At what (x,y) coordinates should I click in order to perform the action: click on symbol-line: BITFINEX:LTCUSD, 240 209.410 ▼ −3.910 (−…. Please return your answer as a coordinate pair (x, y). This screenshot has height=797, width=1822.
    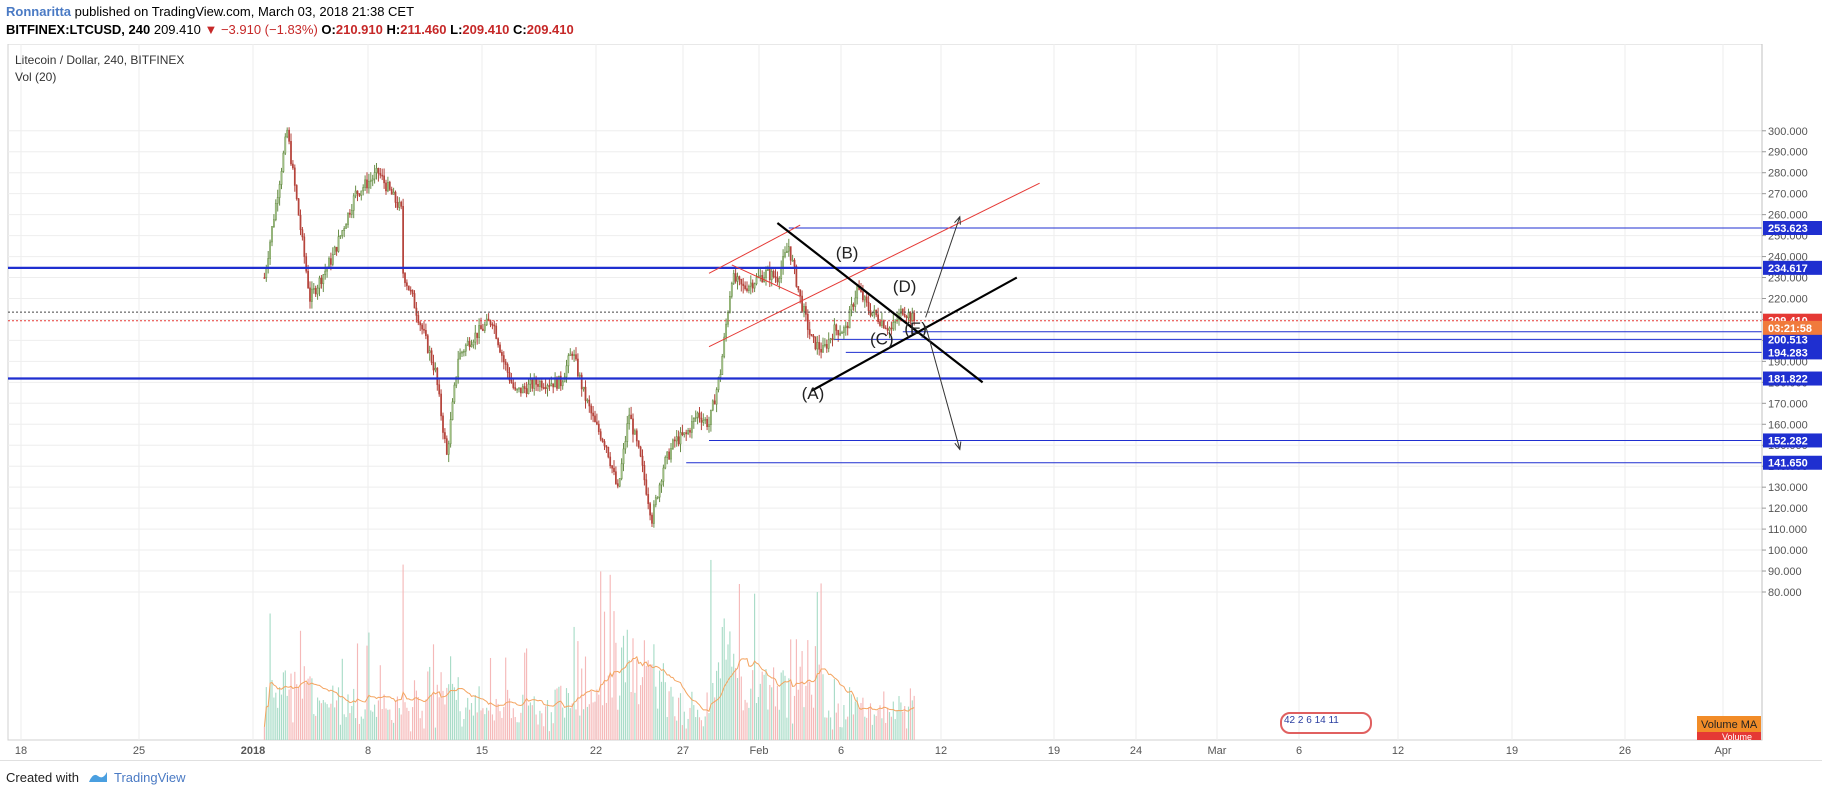
    Looking at the image, I should click on (290, 29).